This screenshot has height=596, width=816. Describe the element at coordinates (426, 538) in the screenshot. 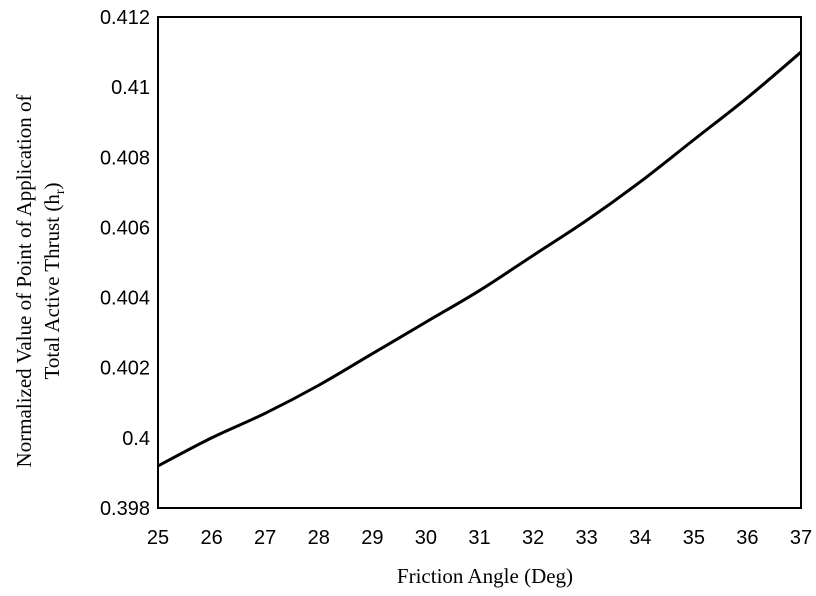

I see `x-tick-label: 30` at that location.